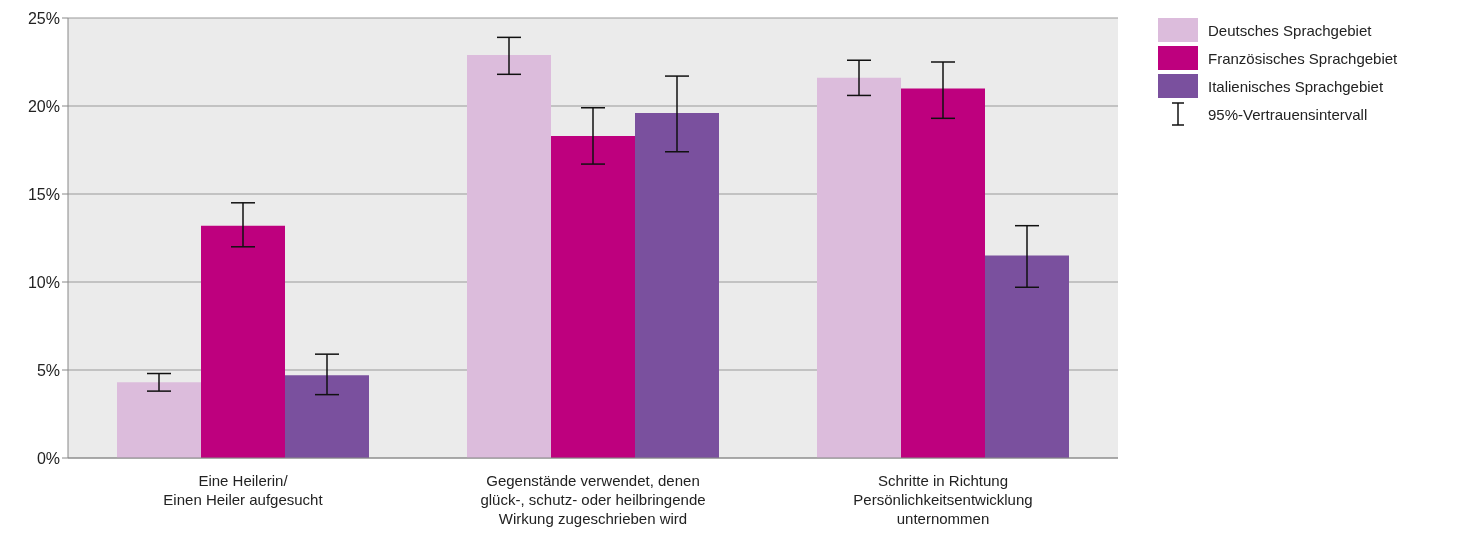 This screenshot has width=1477, height=548. I want to click on legend-label: Französisches Sprachgebiet, so click(1303, 58).